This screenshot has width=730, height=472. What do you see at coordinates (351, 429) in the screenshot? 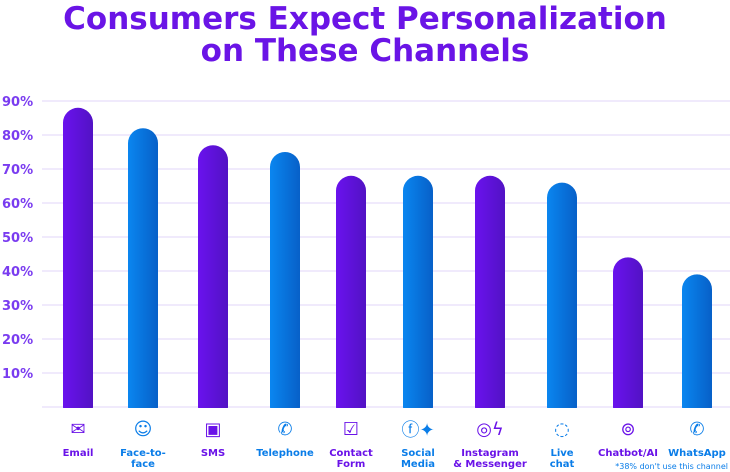
I see `form-check-icon: ☑` at bounding box center [351, 429].